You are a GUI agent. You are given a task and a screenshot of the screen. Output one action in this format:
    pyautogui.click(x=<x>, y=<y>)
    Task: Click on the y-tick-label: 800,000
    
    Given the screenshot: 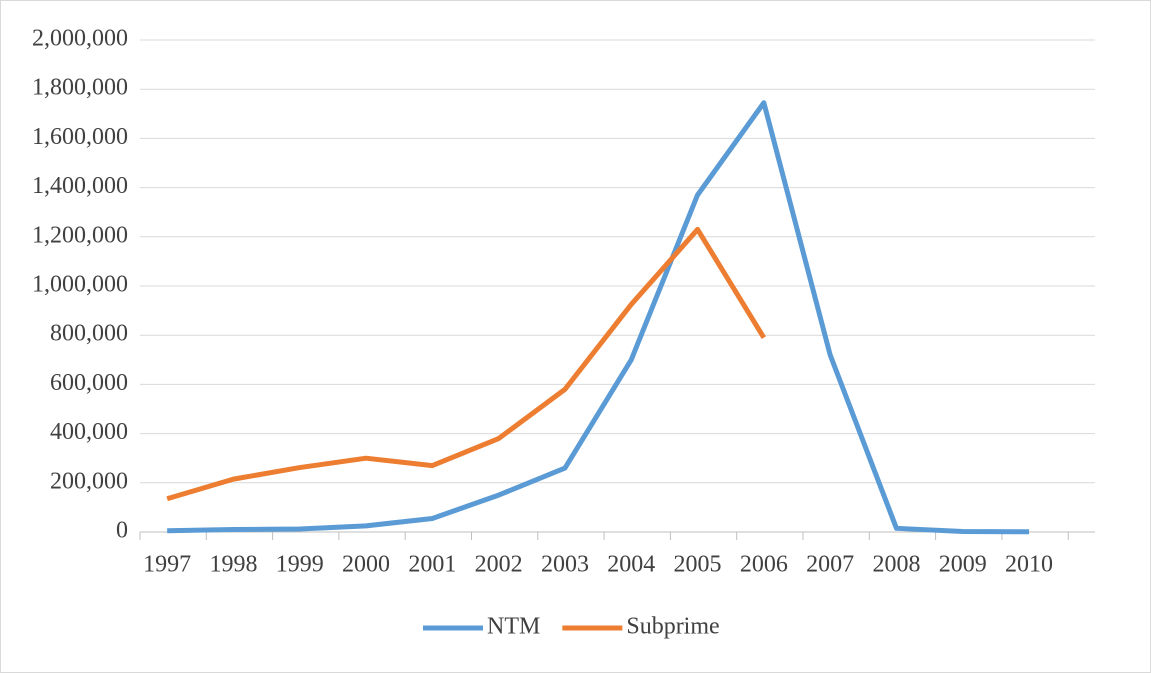 What is the action you would take?
    pyautogui.click(x=89, y=334)
    